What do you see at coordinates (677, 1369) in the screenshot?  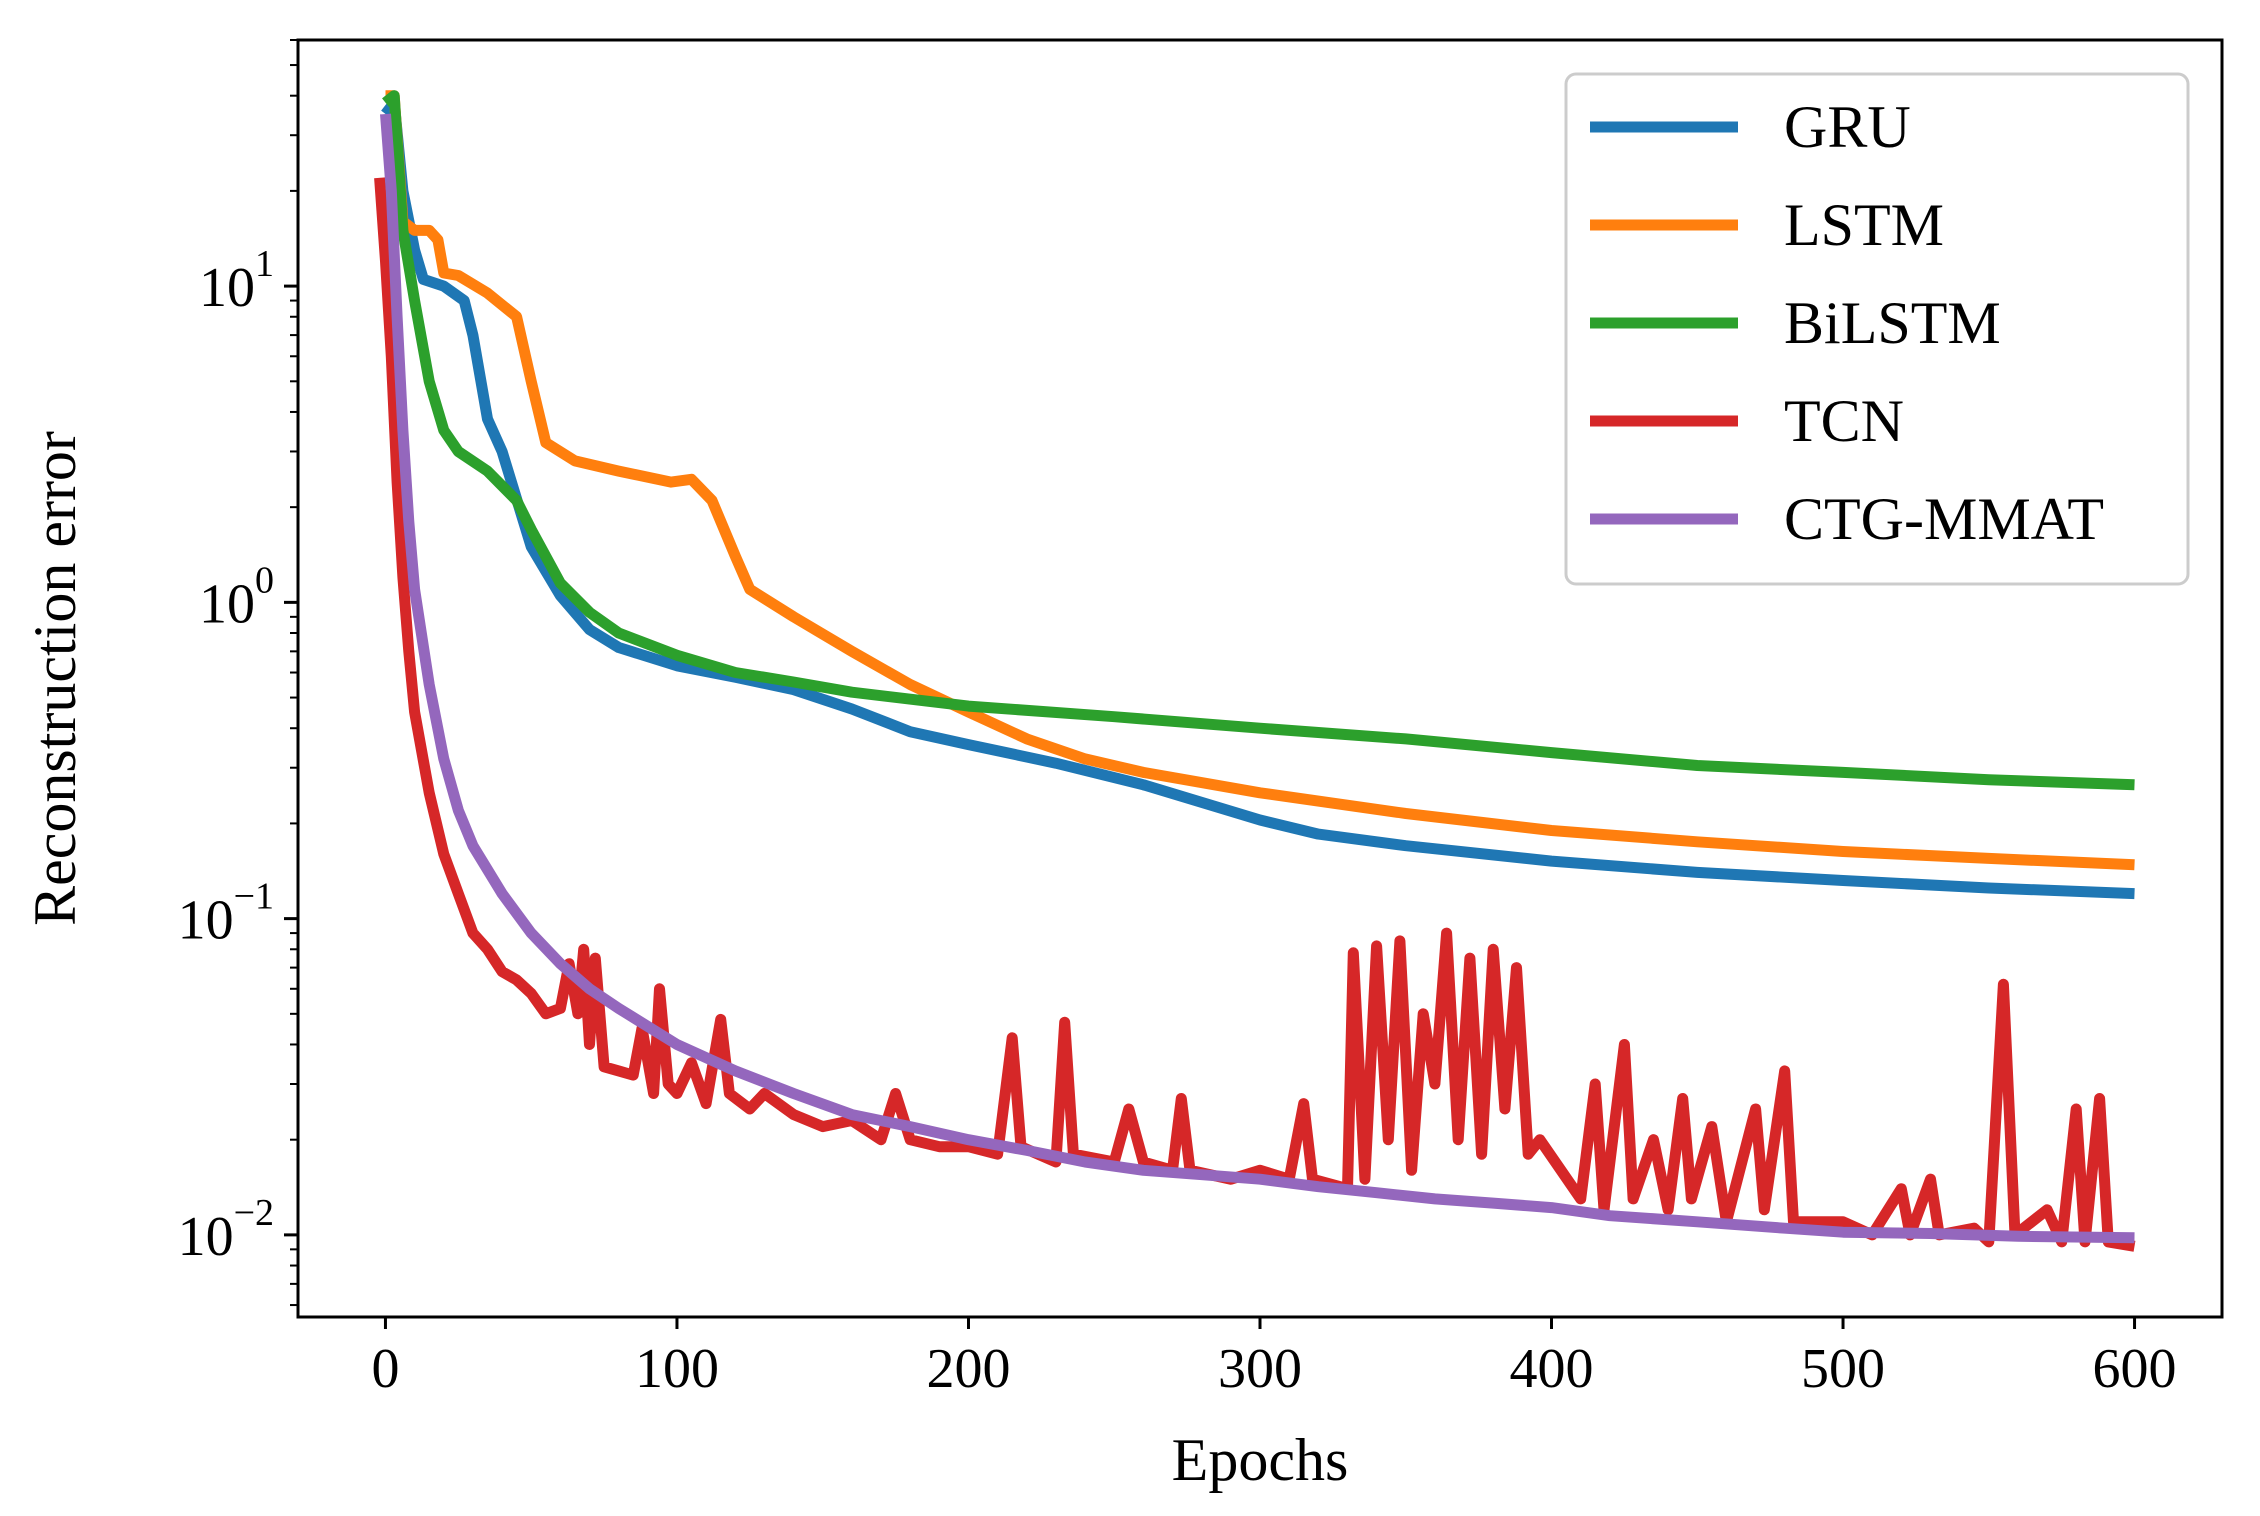 I see `x-tick-label: 100` at bounding box center [677, 1369].